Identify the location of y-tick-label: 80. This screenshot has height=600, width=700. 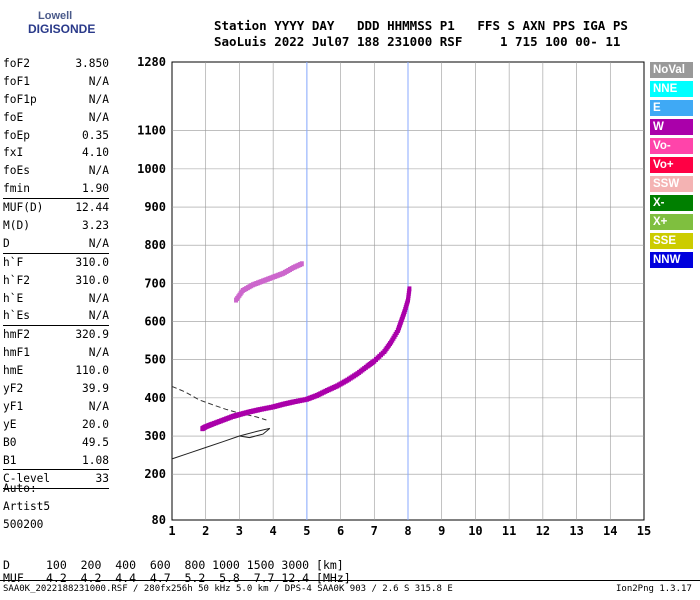
(159, 520).